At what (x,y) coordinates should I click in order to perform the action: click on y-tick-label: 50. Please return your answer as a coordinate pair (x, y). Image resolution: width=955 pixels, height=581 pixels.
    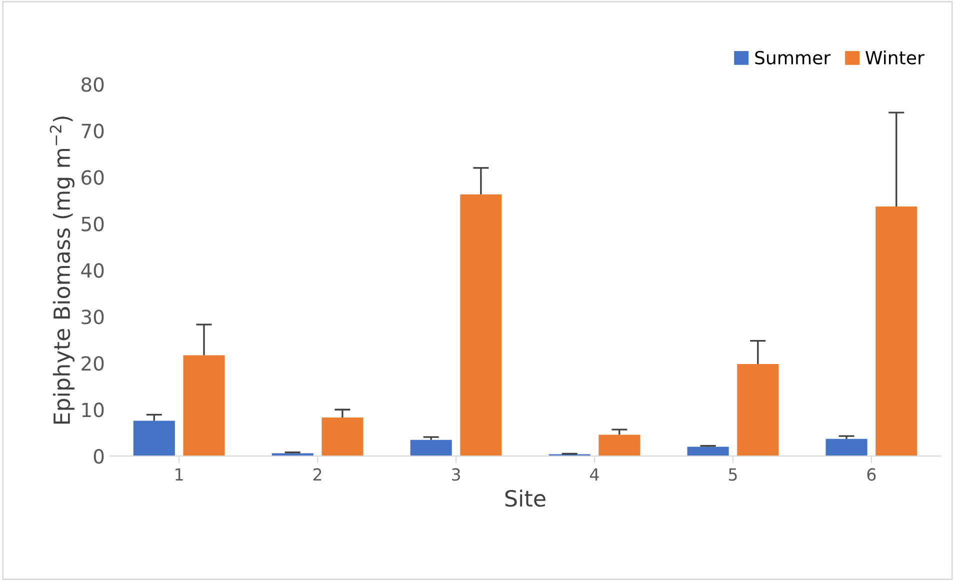
    Looking at the image, I should click on (93, 224).